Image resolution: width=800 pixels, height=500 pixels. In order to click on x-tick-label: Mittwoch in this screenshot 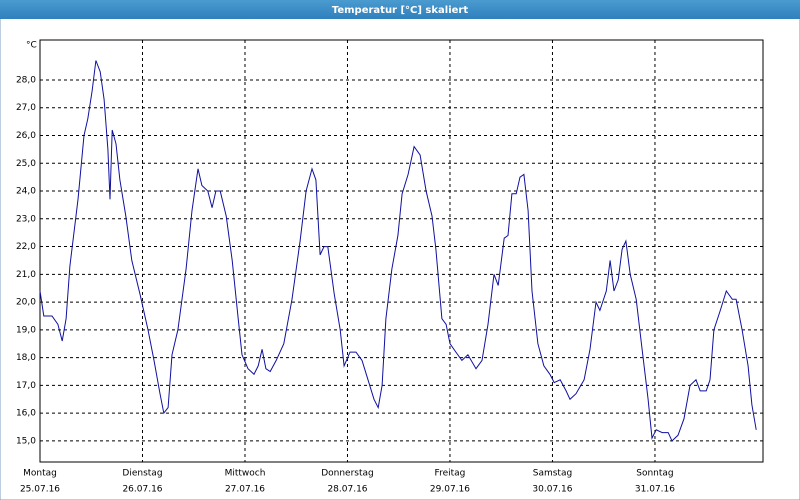, I will do `click(245, 474)`.